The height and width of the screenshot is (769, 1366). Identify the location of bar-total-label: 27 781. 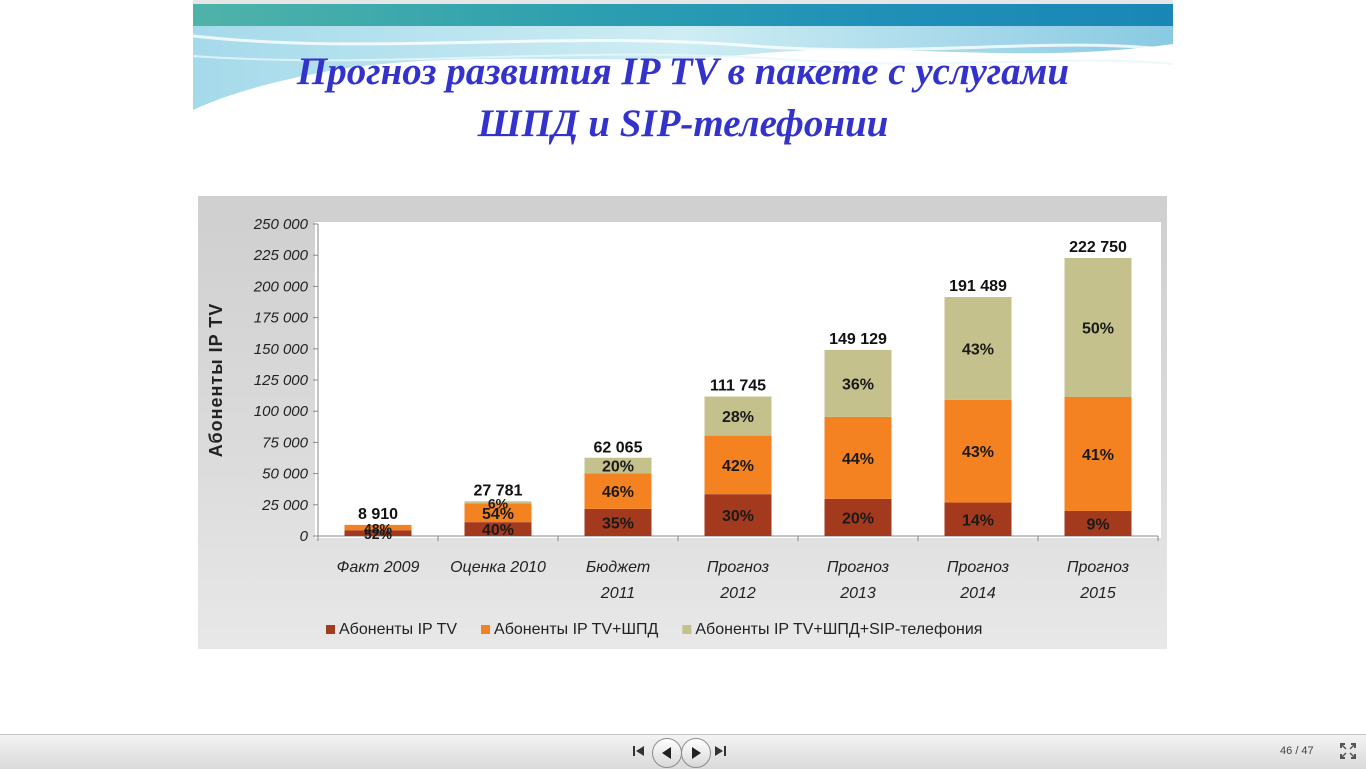
(498, 490).